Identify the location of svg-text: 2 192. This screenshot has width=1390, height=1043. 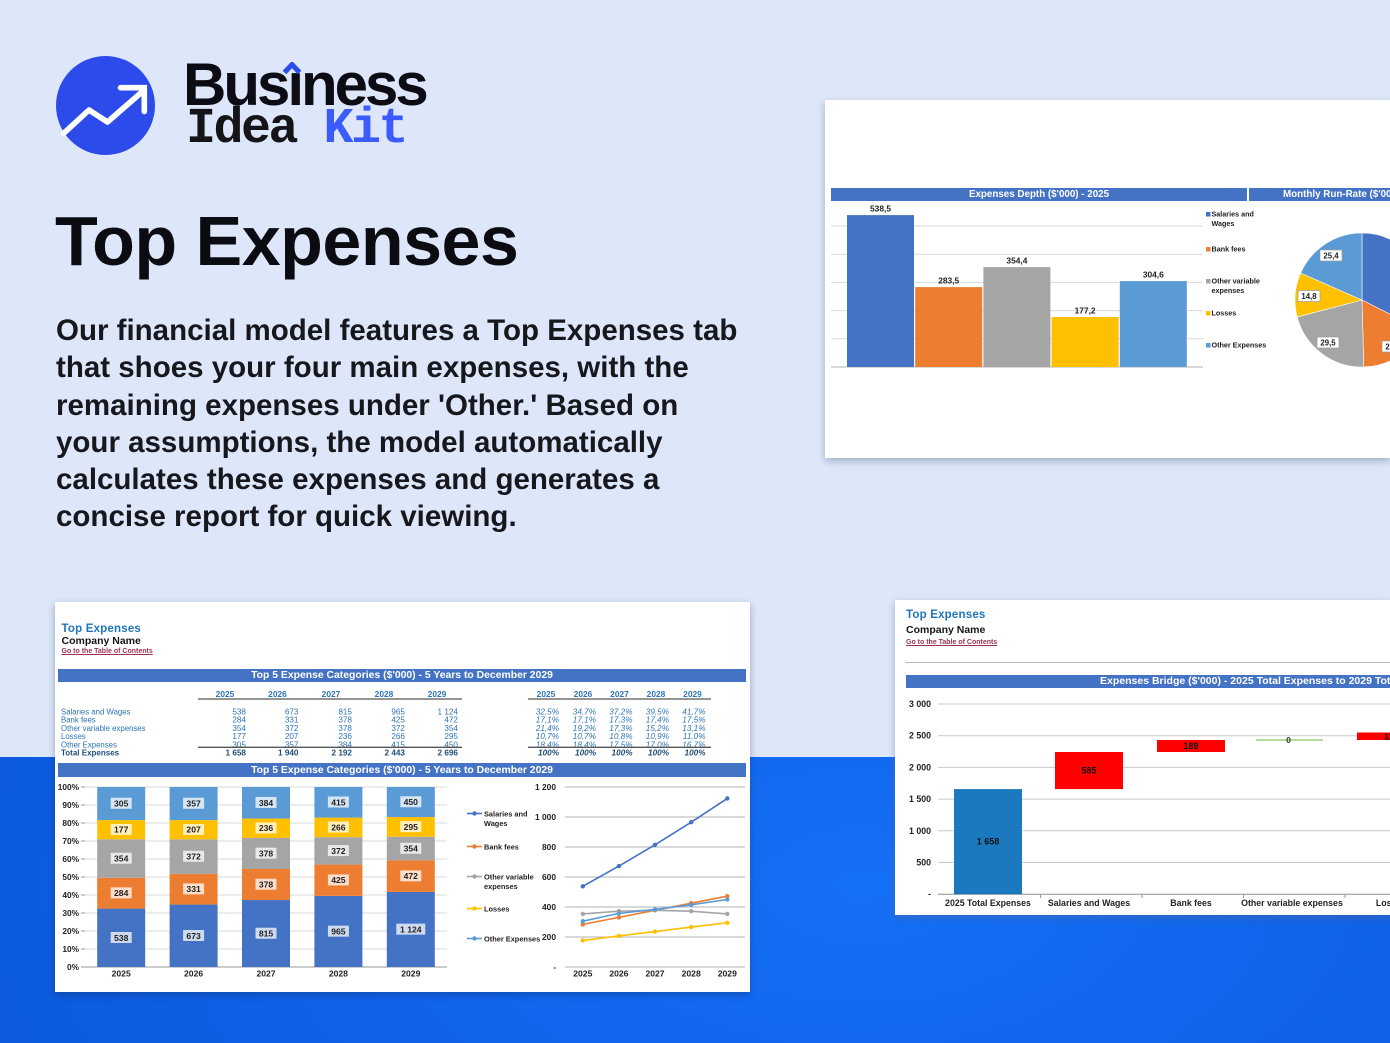
(342, 753).